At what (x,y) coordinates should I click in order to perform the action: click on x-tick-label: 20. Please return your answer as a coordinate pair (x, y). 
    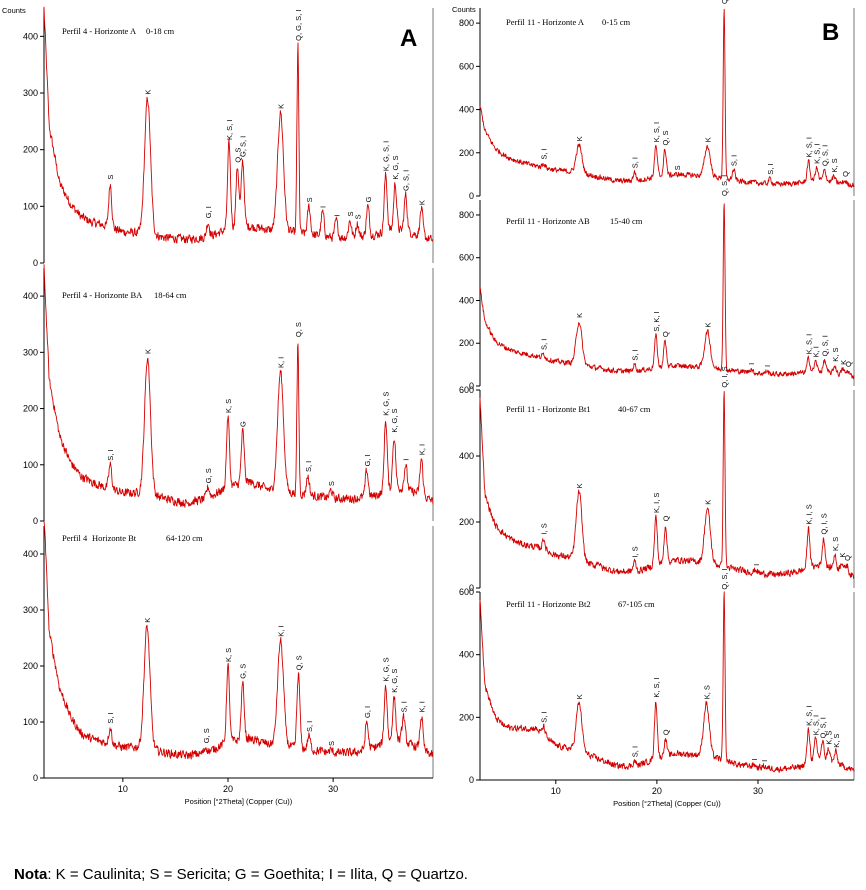
    Looking at the image, I should click on (228, 789).